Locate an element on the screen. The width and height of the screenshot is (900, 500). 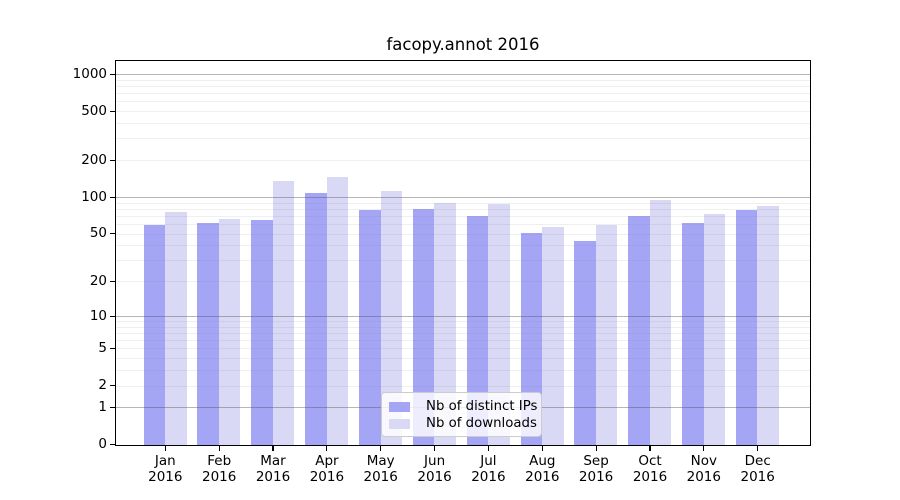
xtick-mark-feb is located at coordinates (219, 448).